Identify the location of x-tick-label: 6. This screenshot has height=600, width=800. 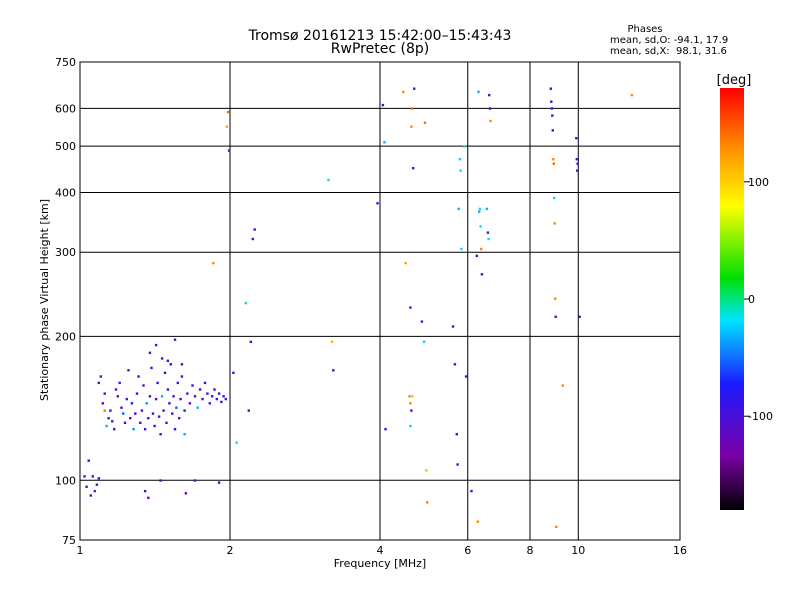
(467, 550).